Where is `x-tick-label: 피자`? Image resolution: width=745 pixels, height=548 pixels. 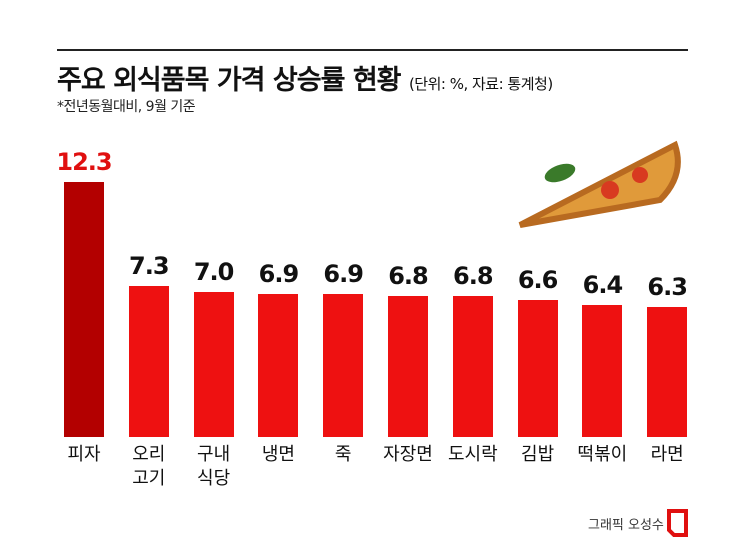 x-tick-label: 피자 is located at coordinates (84, 454).